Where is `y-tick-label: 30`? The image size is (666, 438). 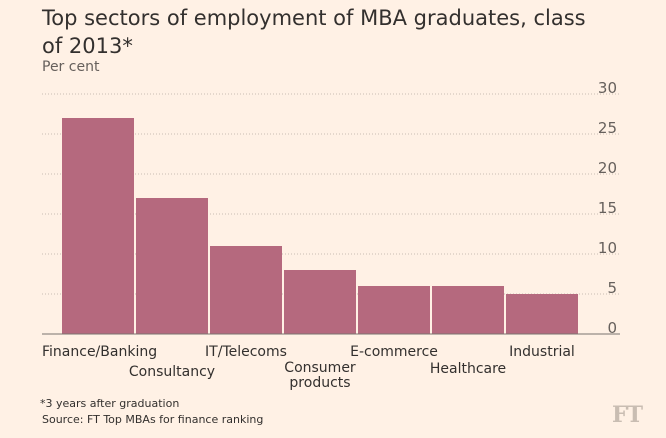
y-tick-label: 30 is located at coordinates (607, 88).